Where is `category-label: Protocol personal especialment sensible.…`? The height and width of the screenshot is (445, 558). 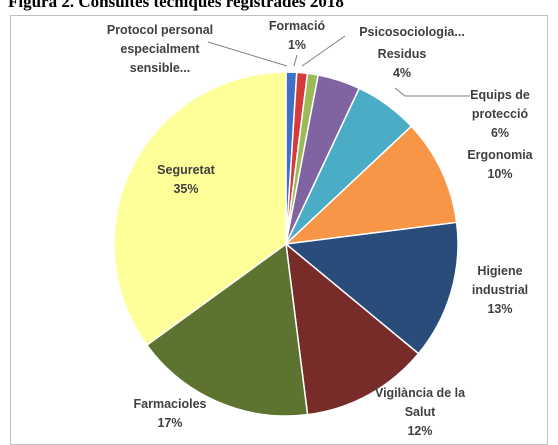
category-label: Protocol personal especialment sensible.… is located at coordinates (160, 49).